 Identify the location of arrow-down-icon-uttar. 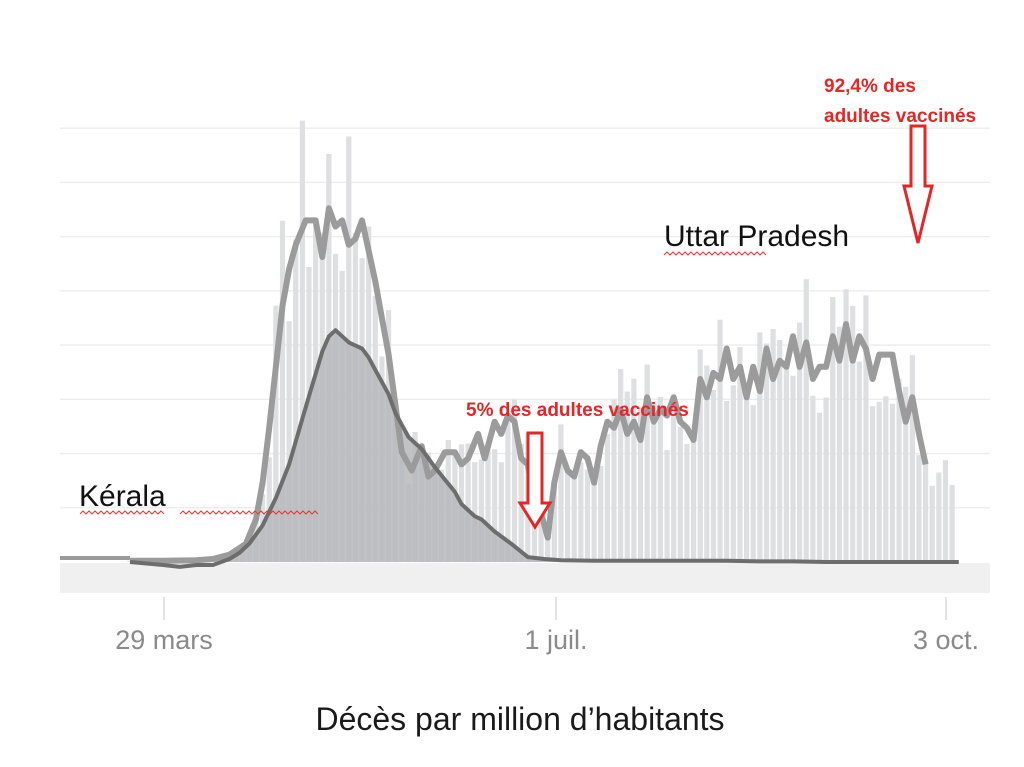
(535, 480).